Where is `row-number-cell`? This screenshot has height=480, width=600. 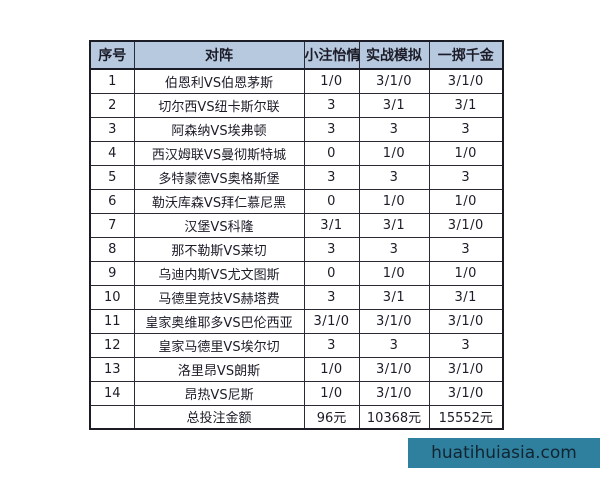
row-number-cell is located at coordinates (112, 417).